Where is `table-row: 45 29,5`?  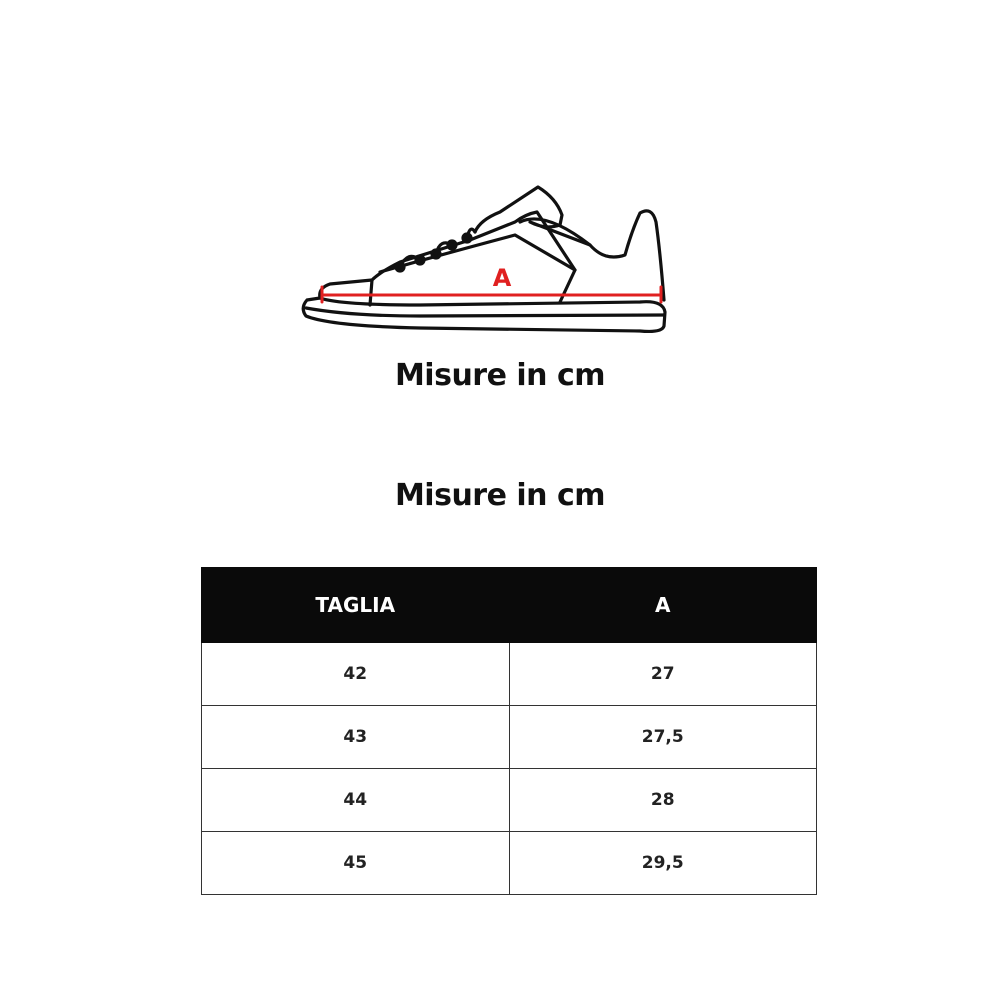 table-row: 45 29,5 is located at coordinates (509, 863).